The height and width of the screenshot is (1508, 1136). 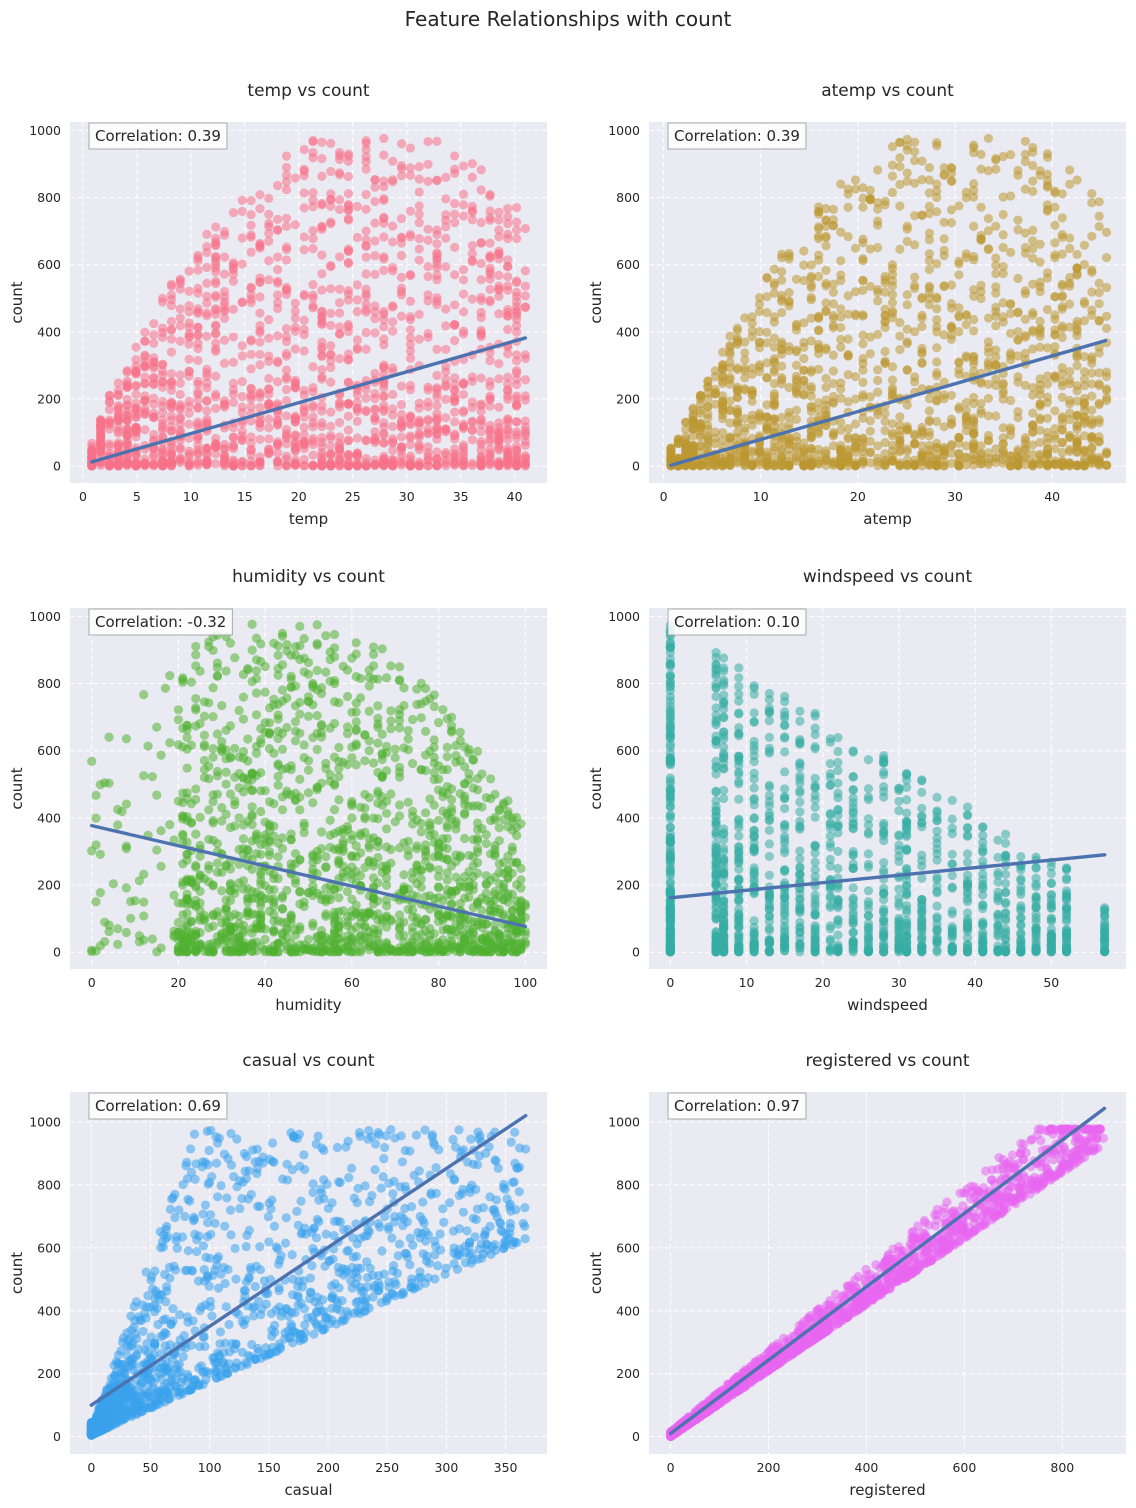 What do you see at coordinates (439, 982) in the screenshot?
I see `x-tick-label: 80` at bounding box center [439, 982].